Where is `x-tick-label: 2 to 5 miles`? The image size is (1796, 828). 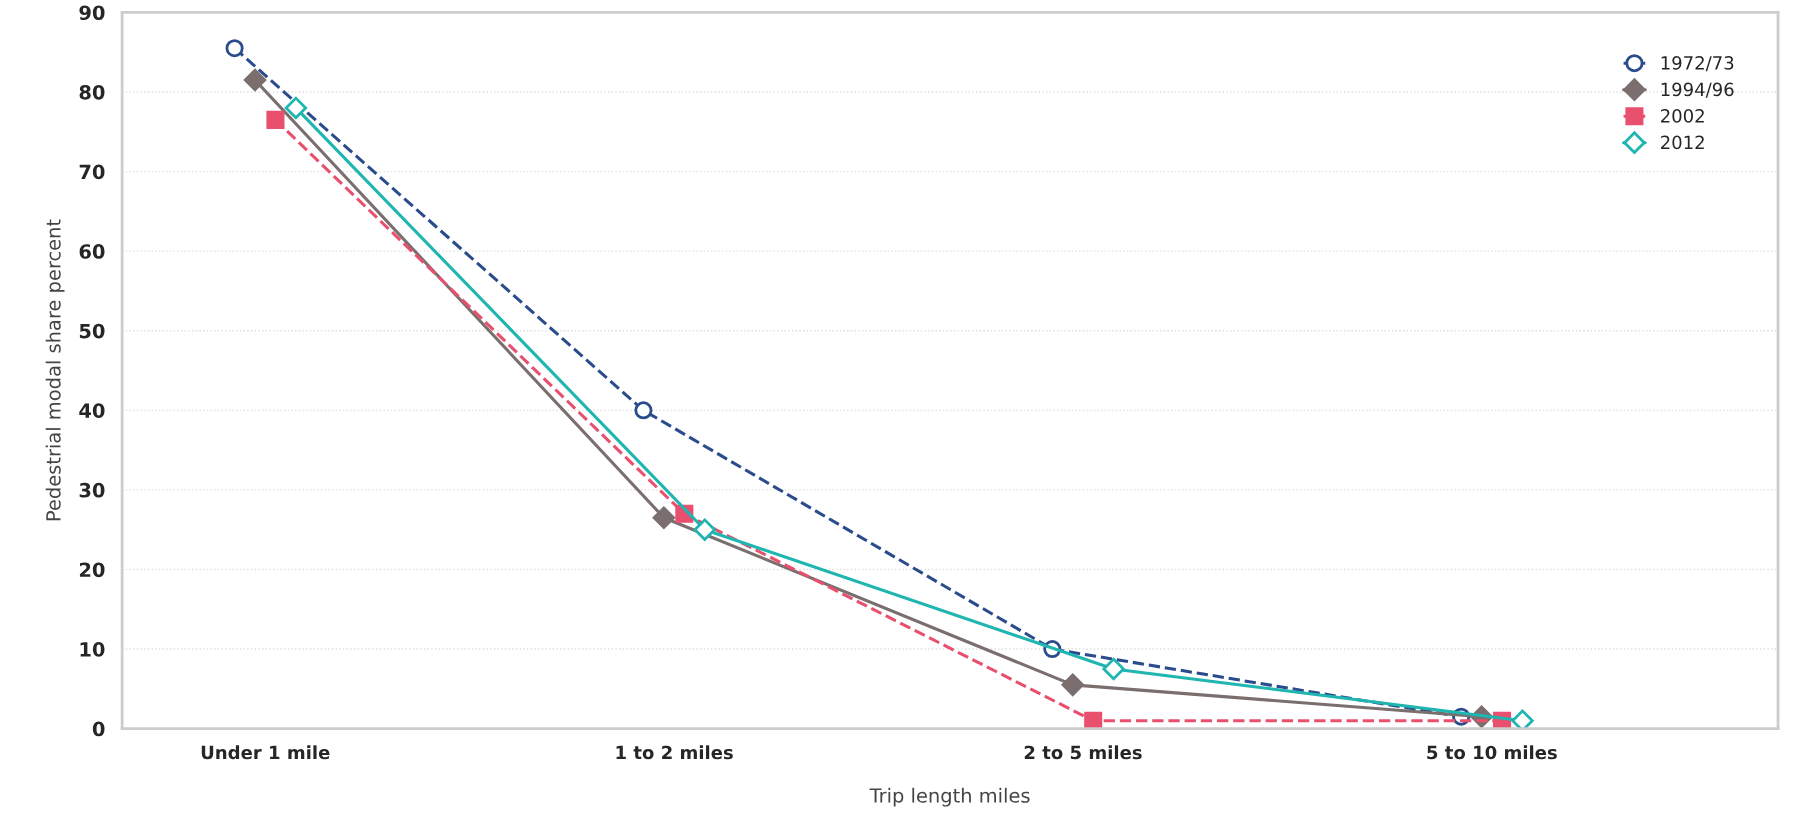 x-tick-label: 2 to 5 miles is located at coordinates (1083, 752).